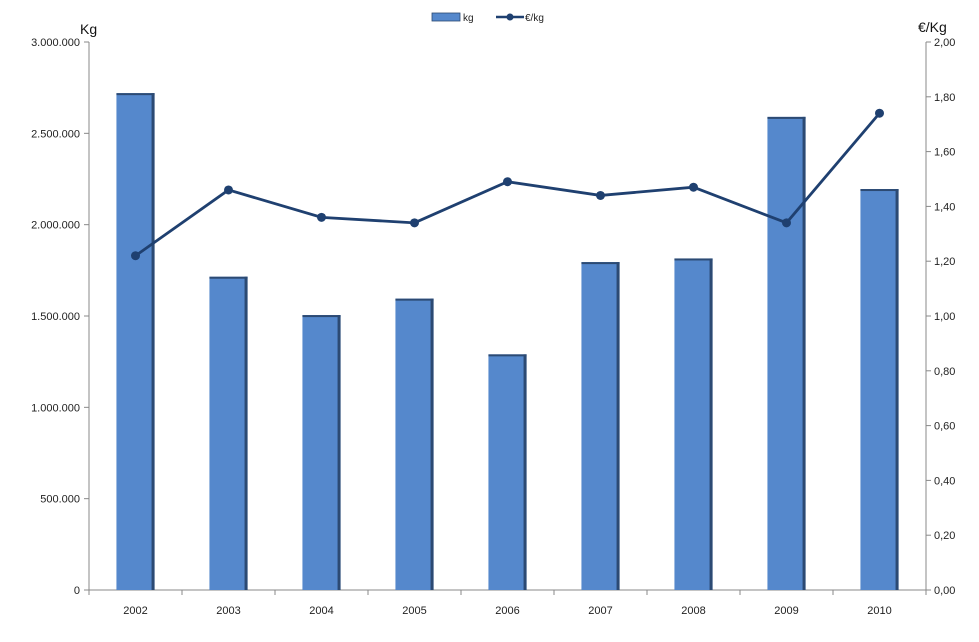  I want to click on y-left-tick-label: 1.500.000, so click(55, 317).